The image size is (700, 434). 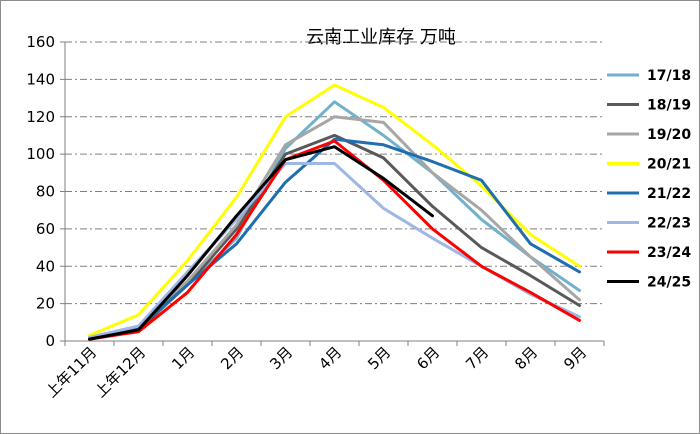 I want to click on legend-label: 20/21, so click(x=669, y=165).